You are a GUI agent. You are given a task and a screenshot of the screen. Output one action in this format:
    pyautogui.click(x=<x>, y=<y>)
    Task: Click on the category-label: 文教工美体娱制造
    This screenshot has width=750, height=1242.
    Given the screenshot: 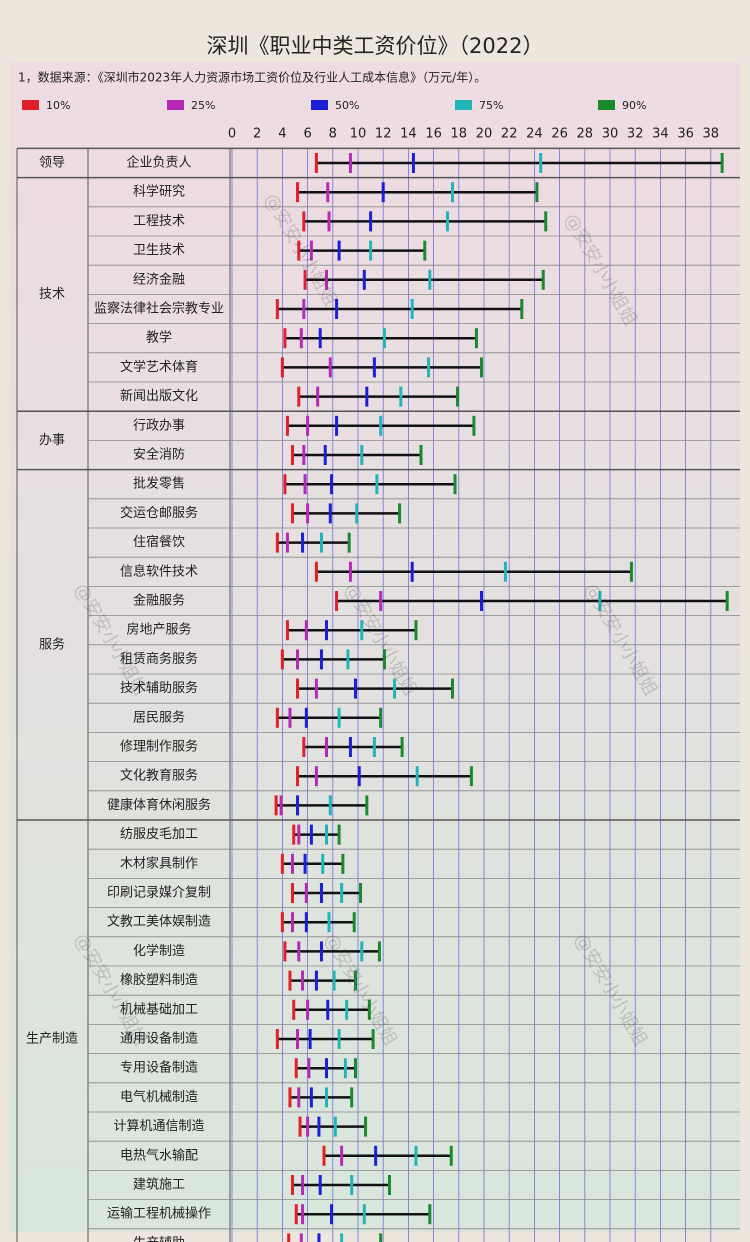 What is the action you would take?
    pyautogui.click(x=159, y=922)
    